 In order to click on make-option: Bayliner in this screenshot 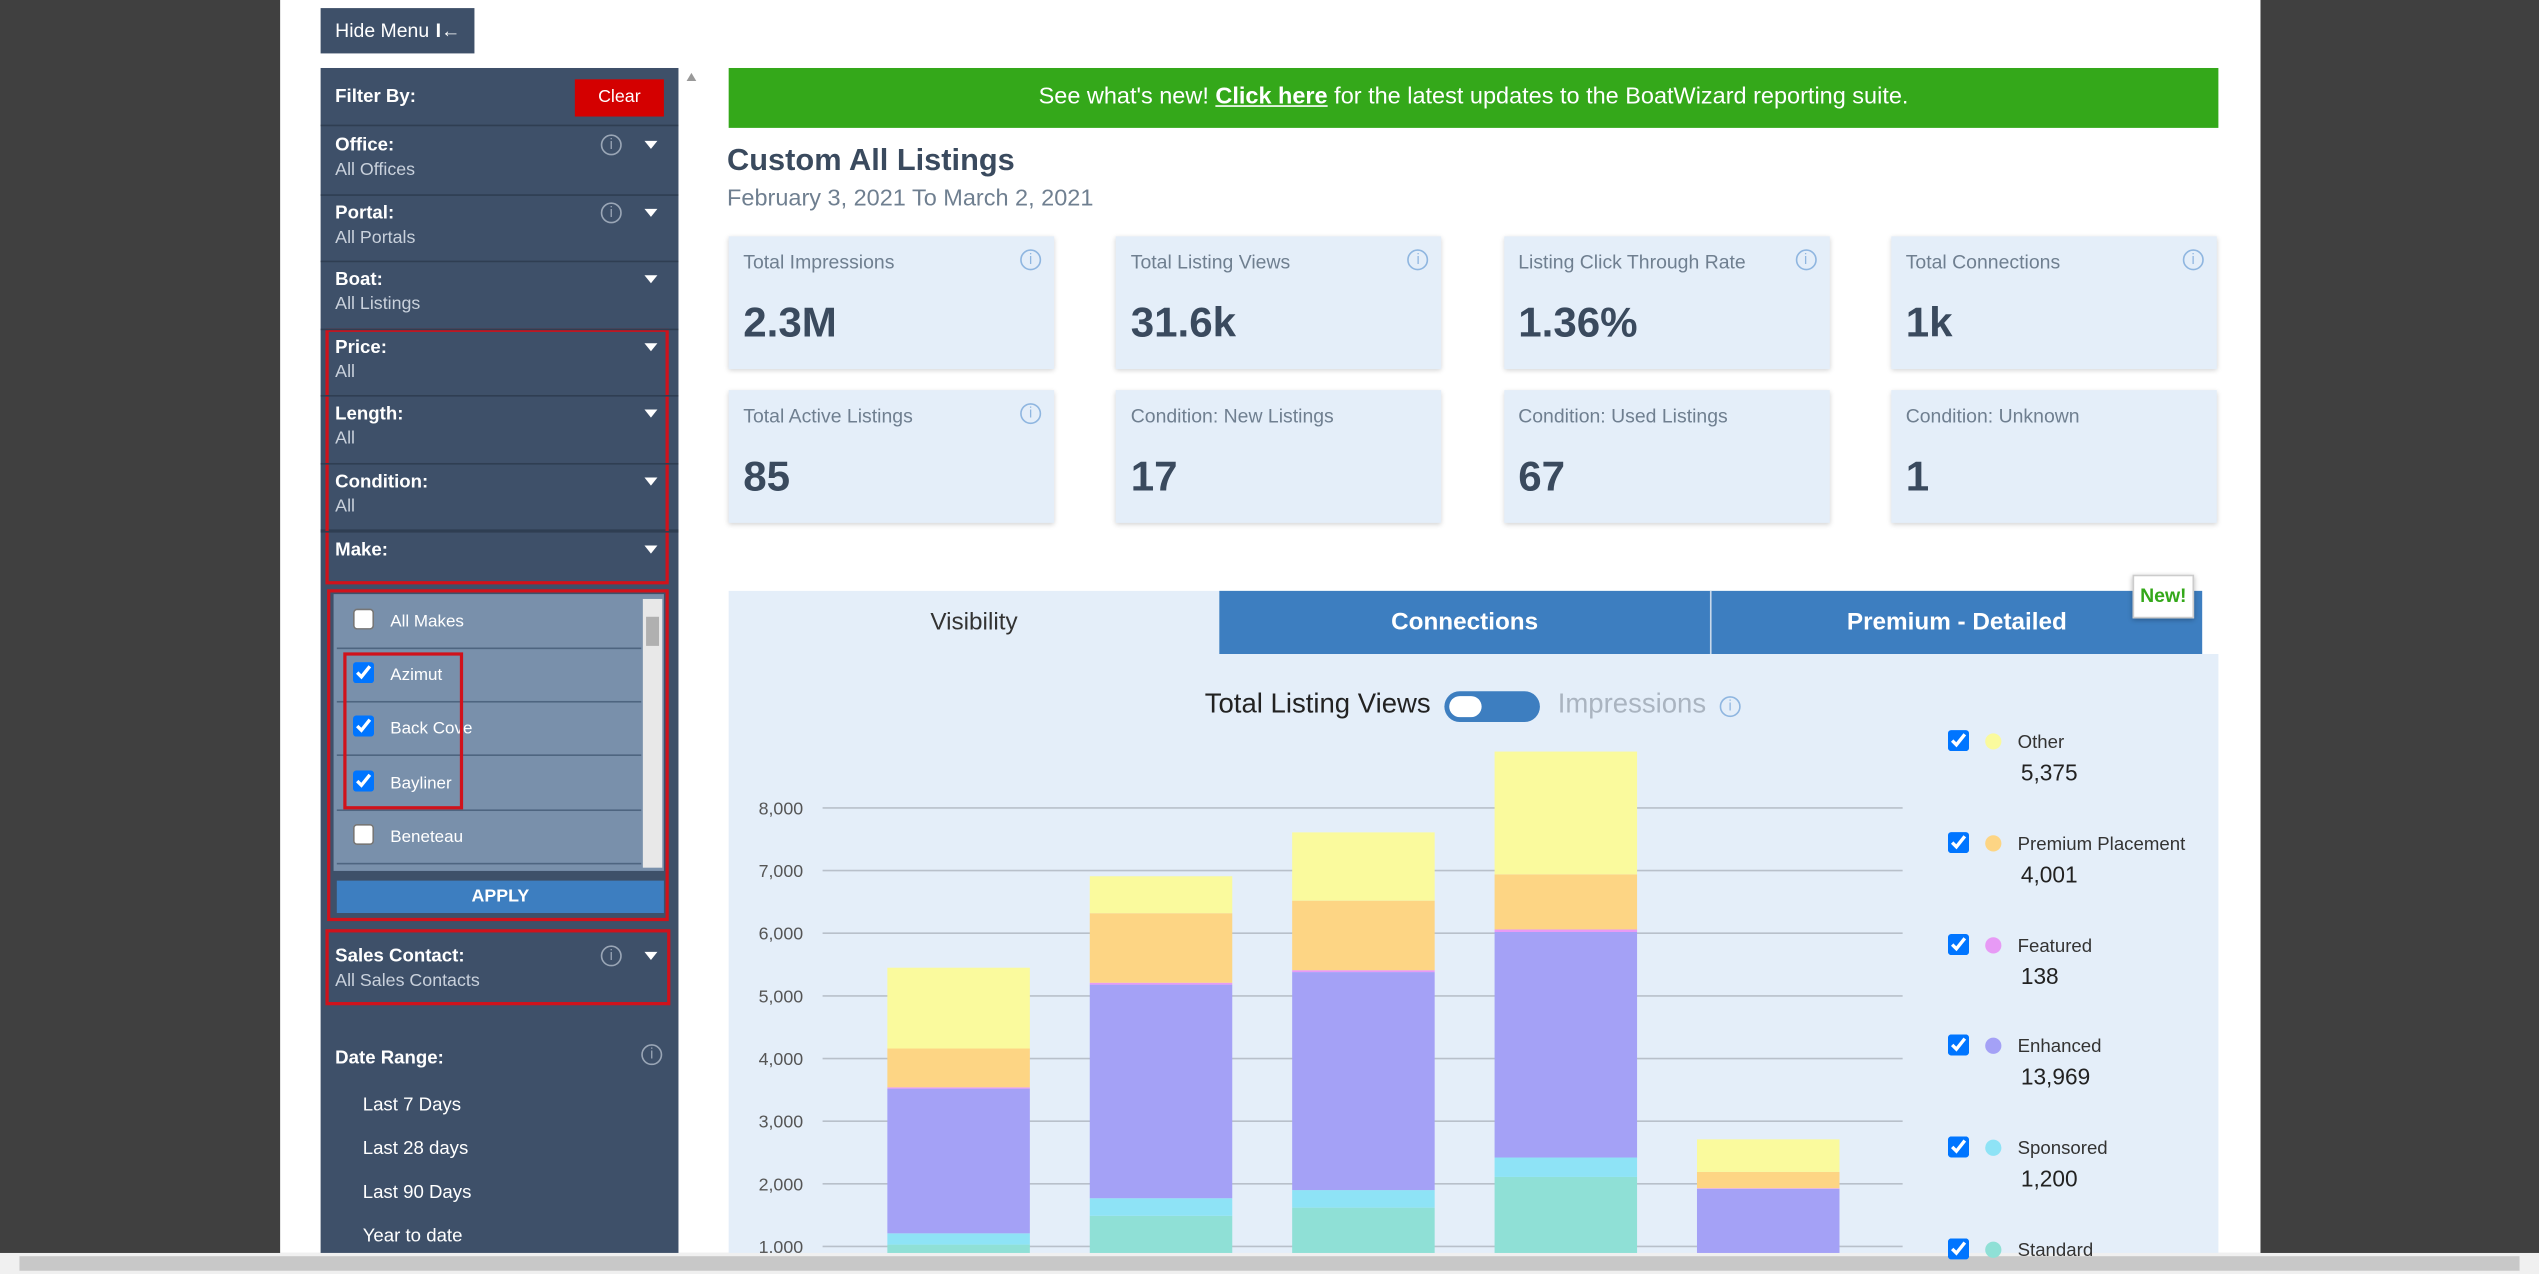, I will do `click(489, 784)`.